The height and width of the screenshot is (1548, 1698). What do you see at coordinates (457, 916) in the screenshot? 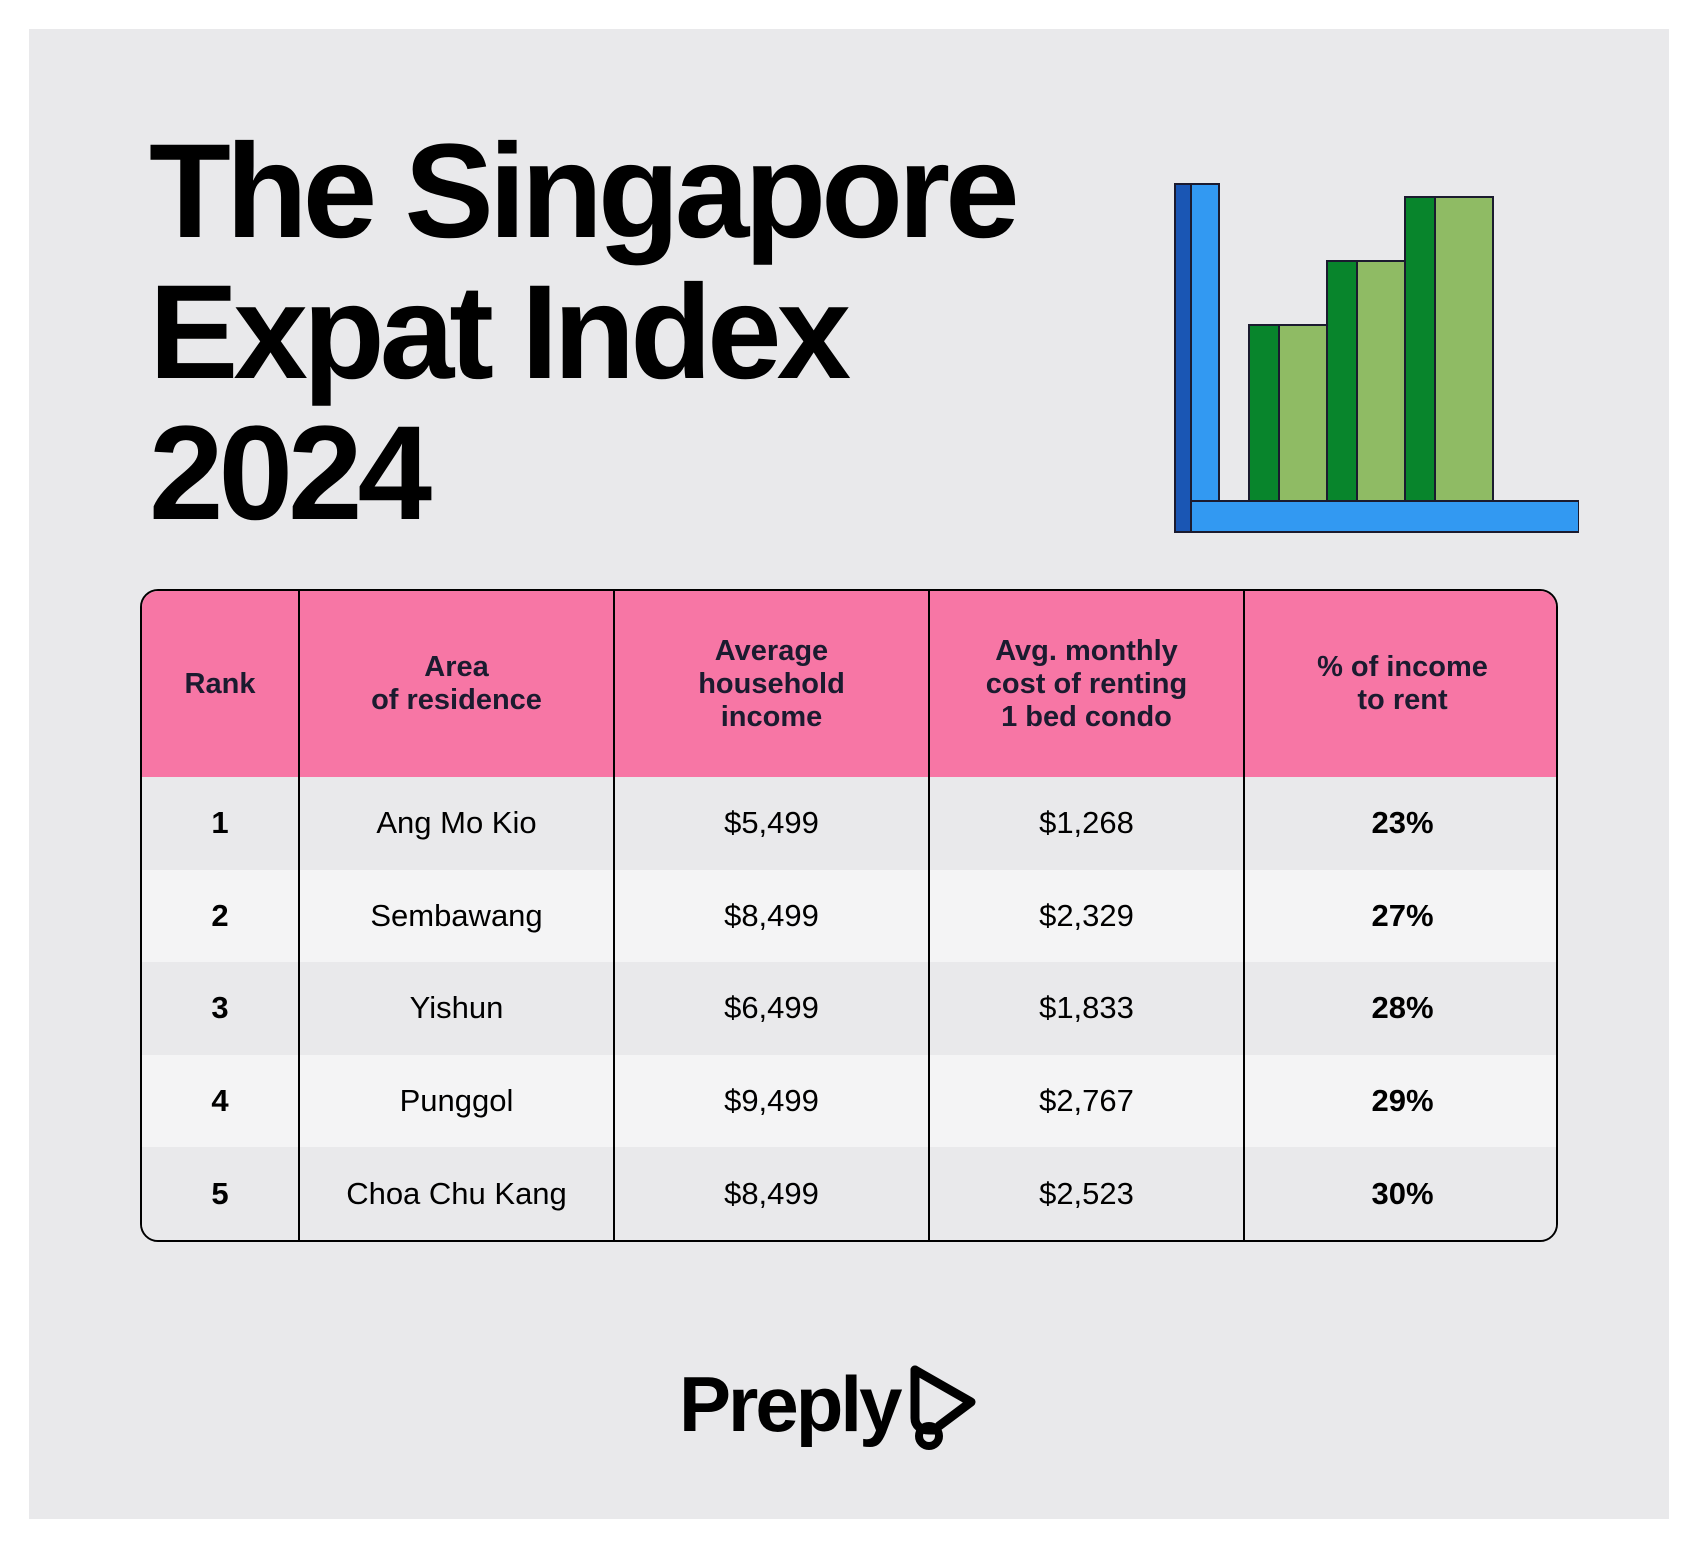
I see `area-cell: Sembawang` at bounding box center [457, 916].